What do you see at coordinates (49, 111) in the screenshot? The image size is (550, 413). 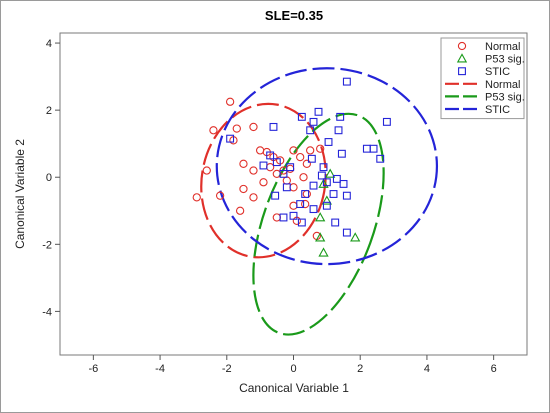 I see `y-tick-label: 2` at bounding box center [49, 111].